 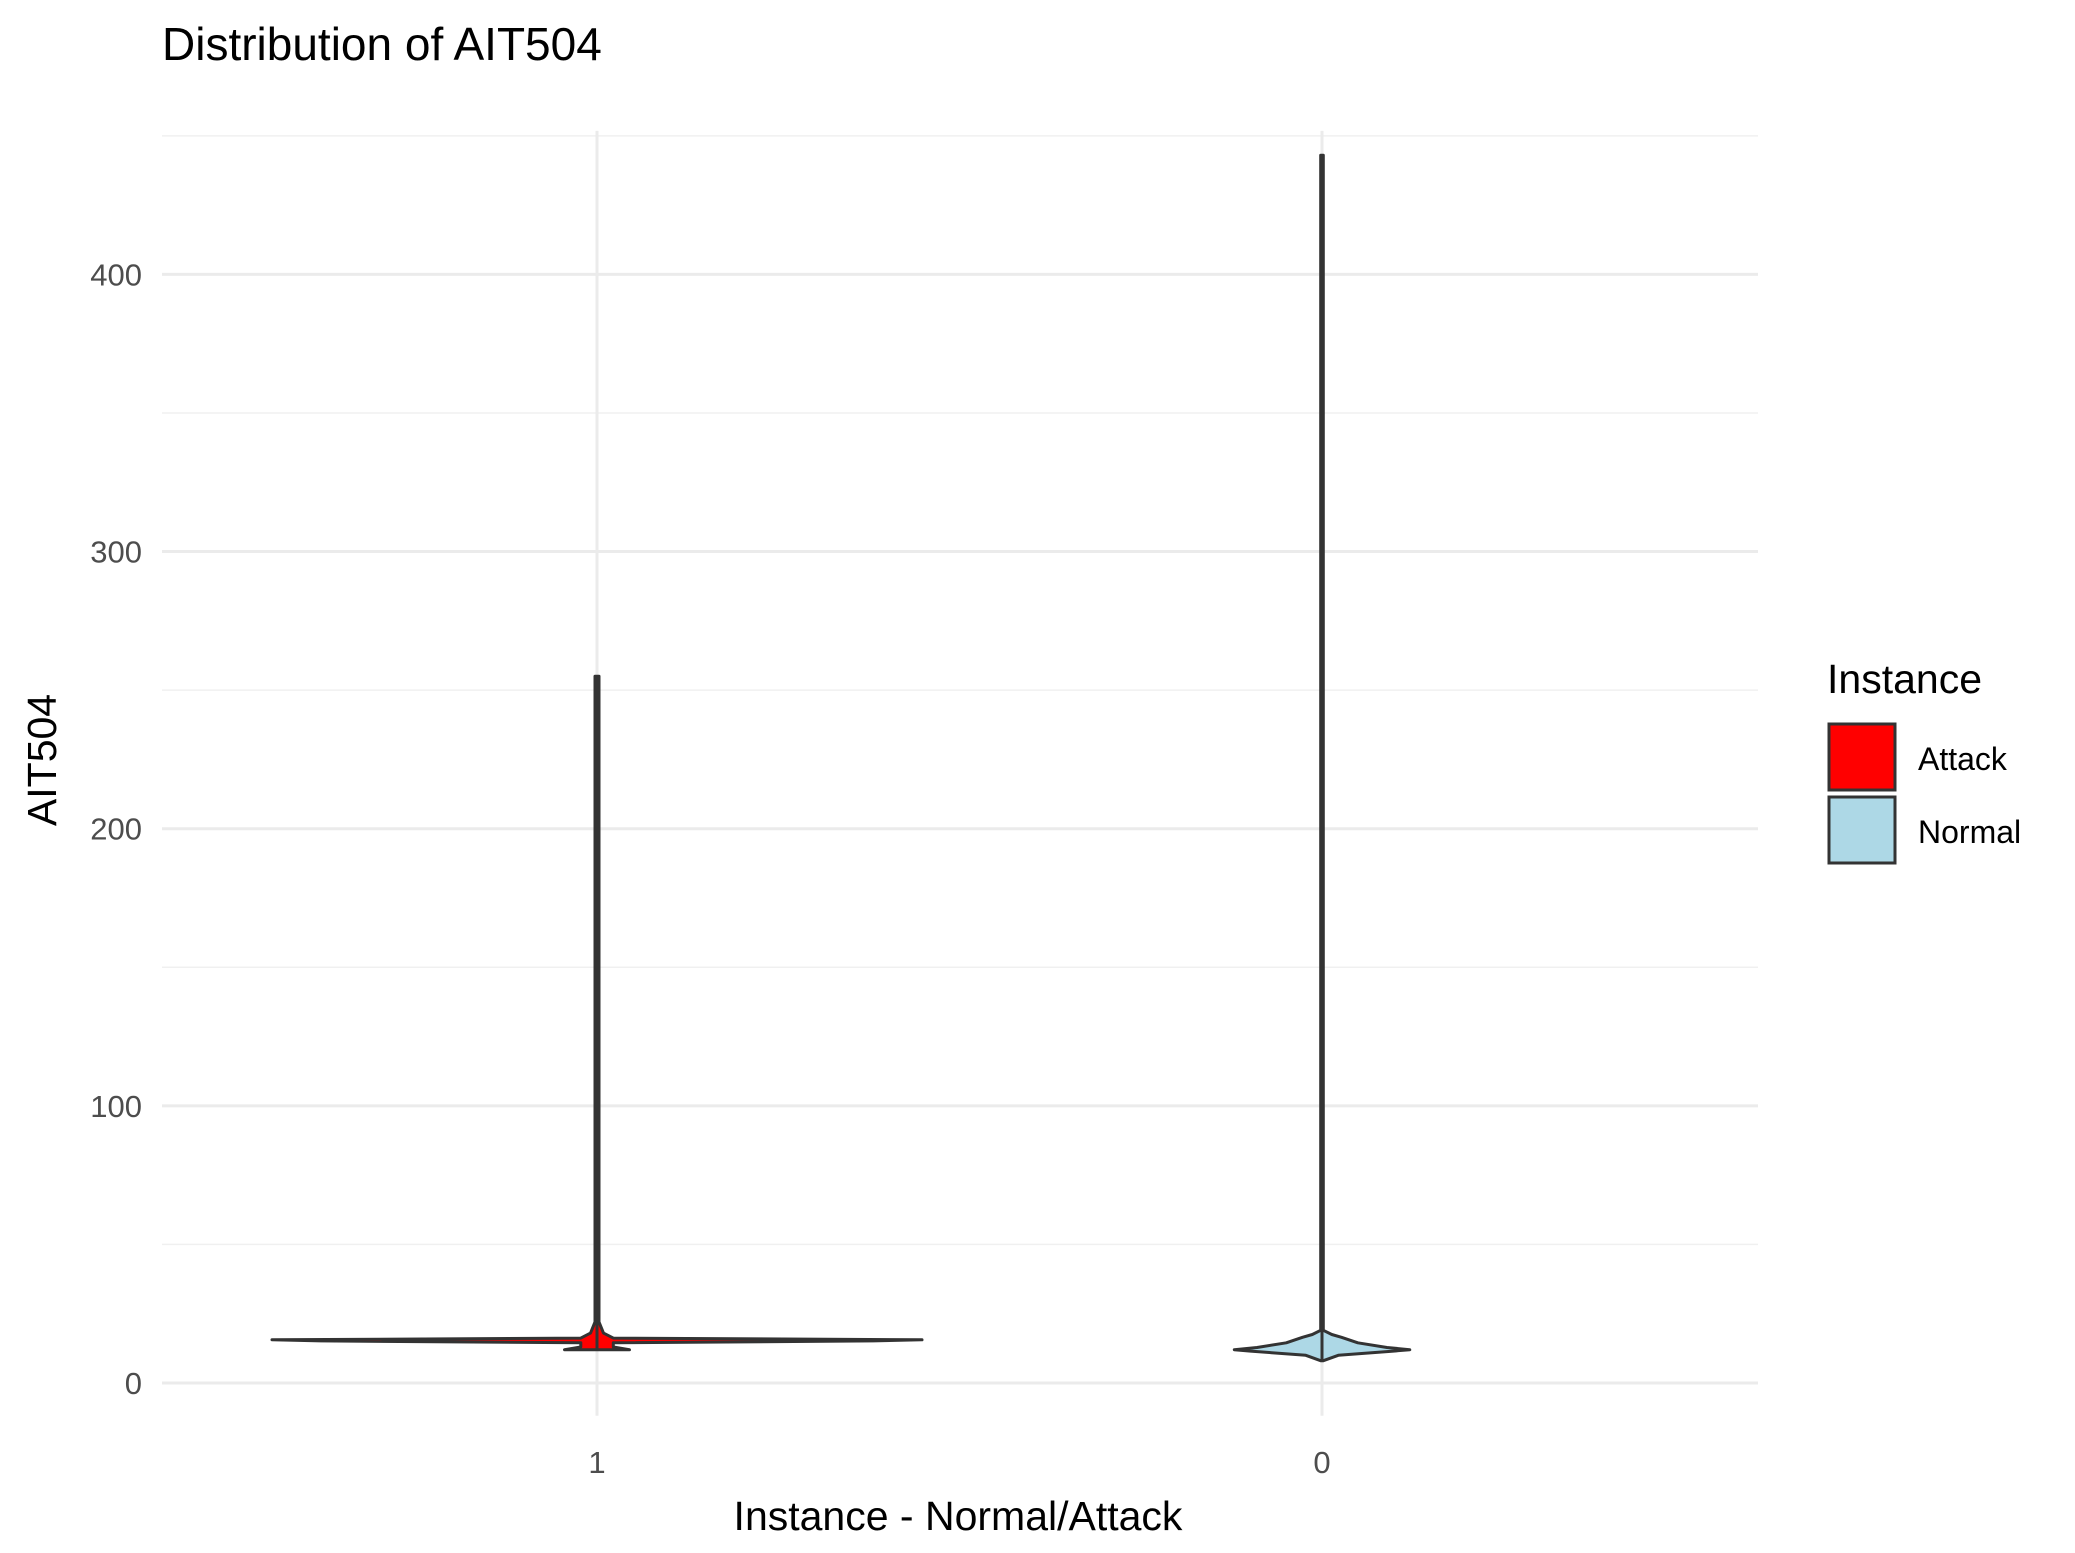 I want to click on y-tick-label: 200, so click(x=116, y=829).